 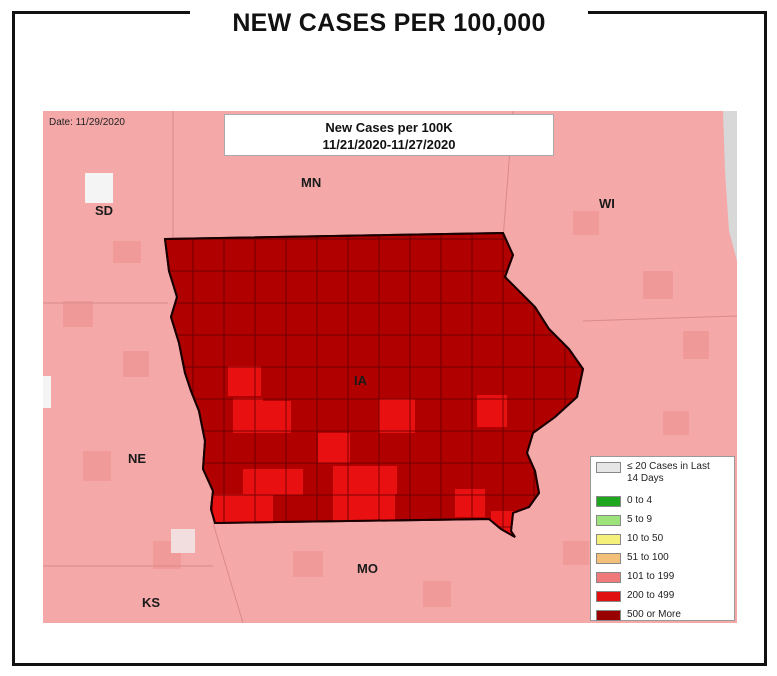 What do you see at coordinates (151, 602) in the screenshot?
I see `state-label-ks: KS` at bounding box center [151, 602].